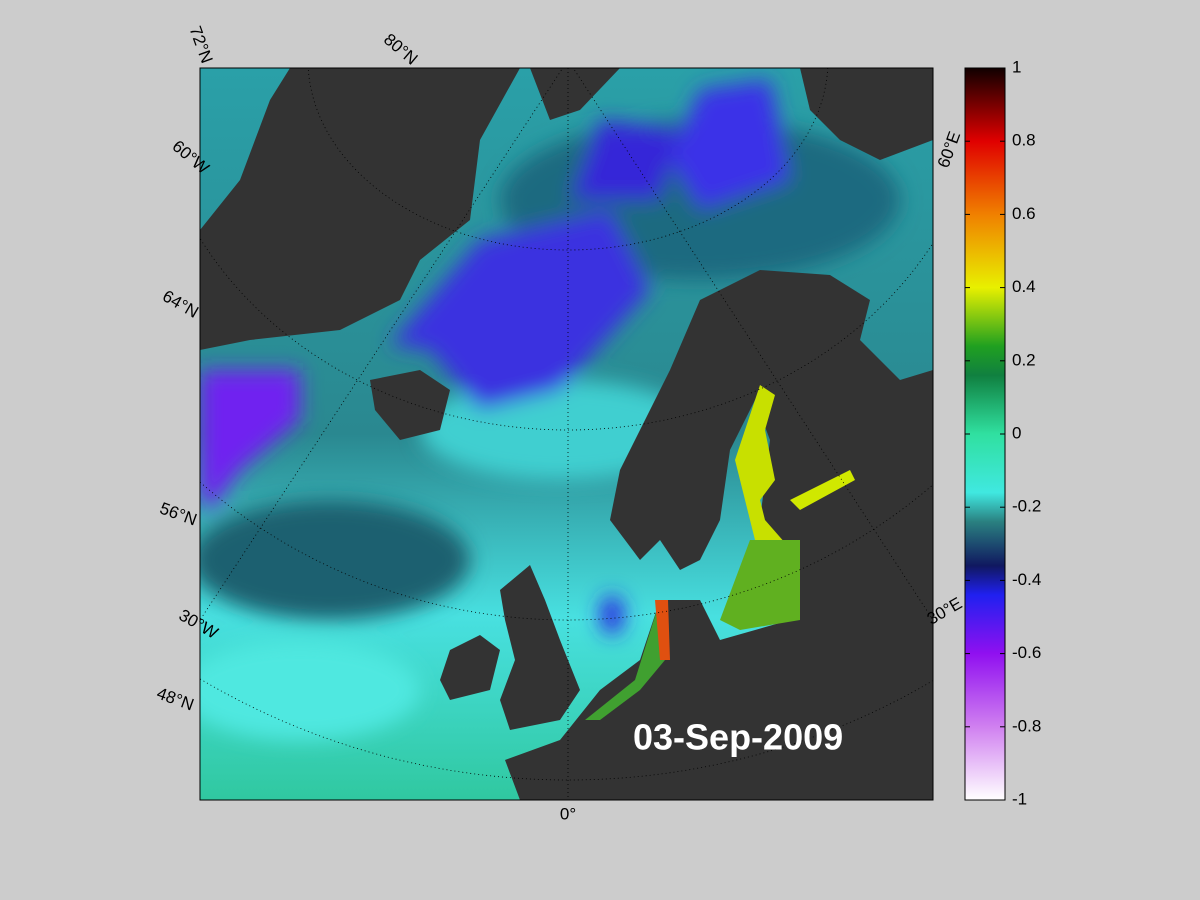  Describe the element at coordinates (1016, 432) in the screenshot. I see `colorbar-tick-label: 0` at that location.